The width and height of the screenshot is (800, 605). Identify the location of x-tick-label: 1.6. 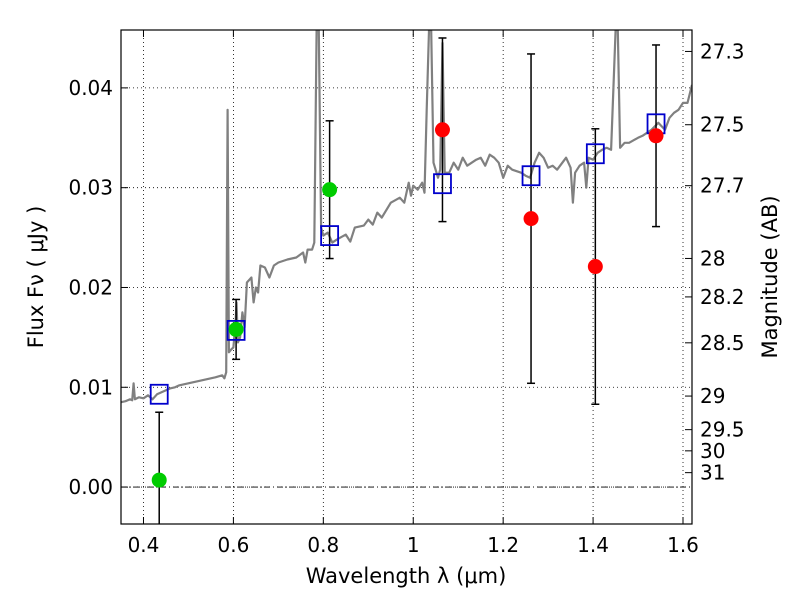
(683, 545).